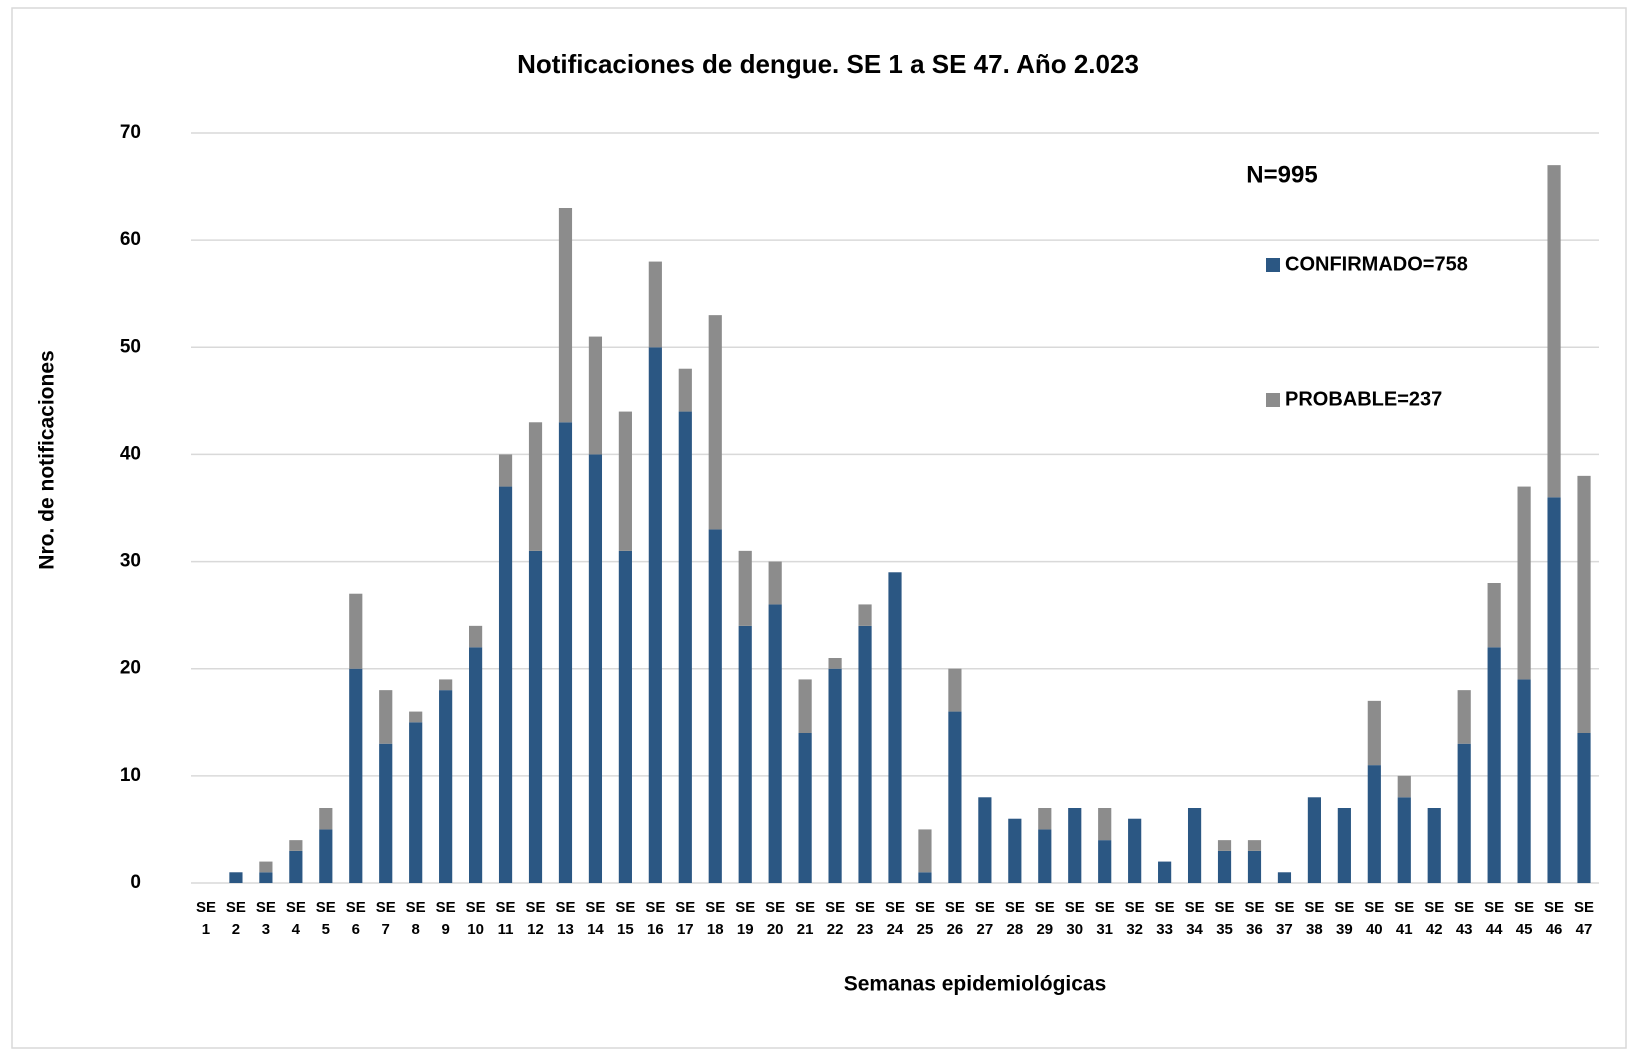  I want to click on x-tick-label: SE 44, so click(1494, 918).